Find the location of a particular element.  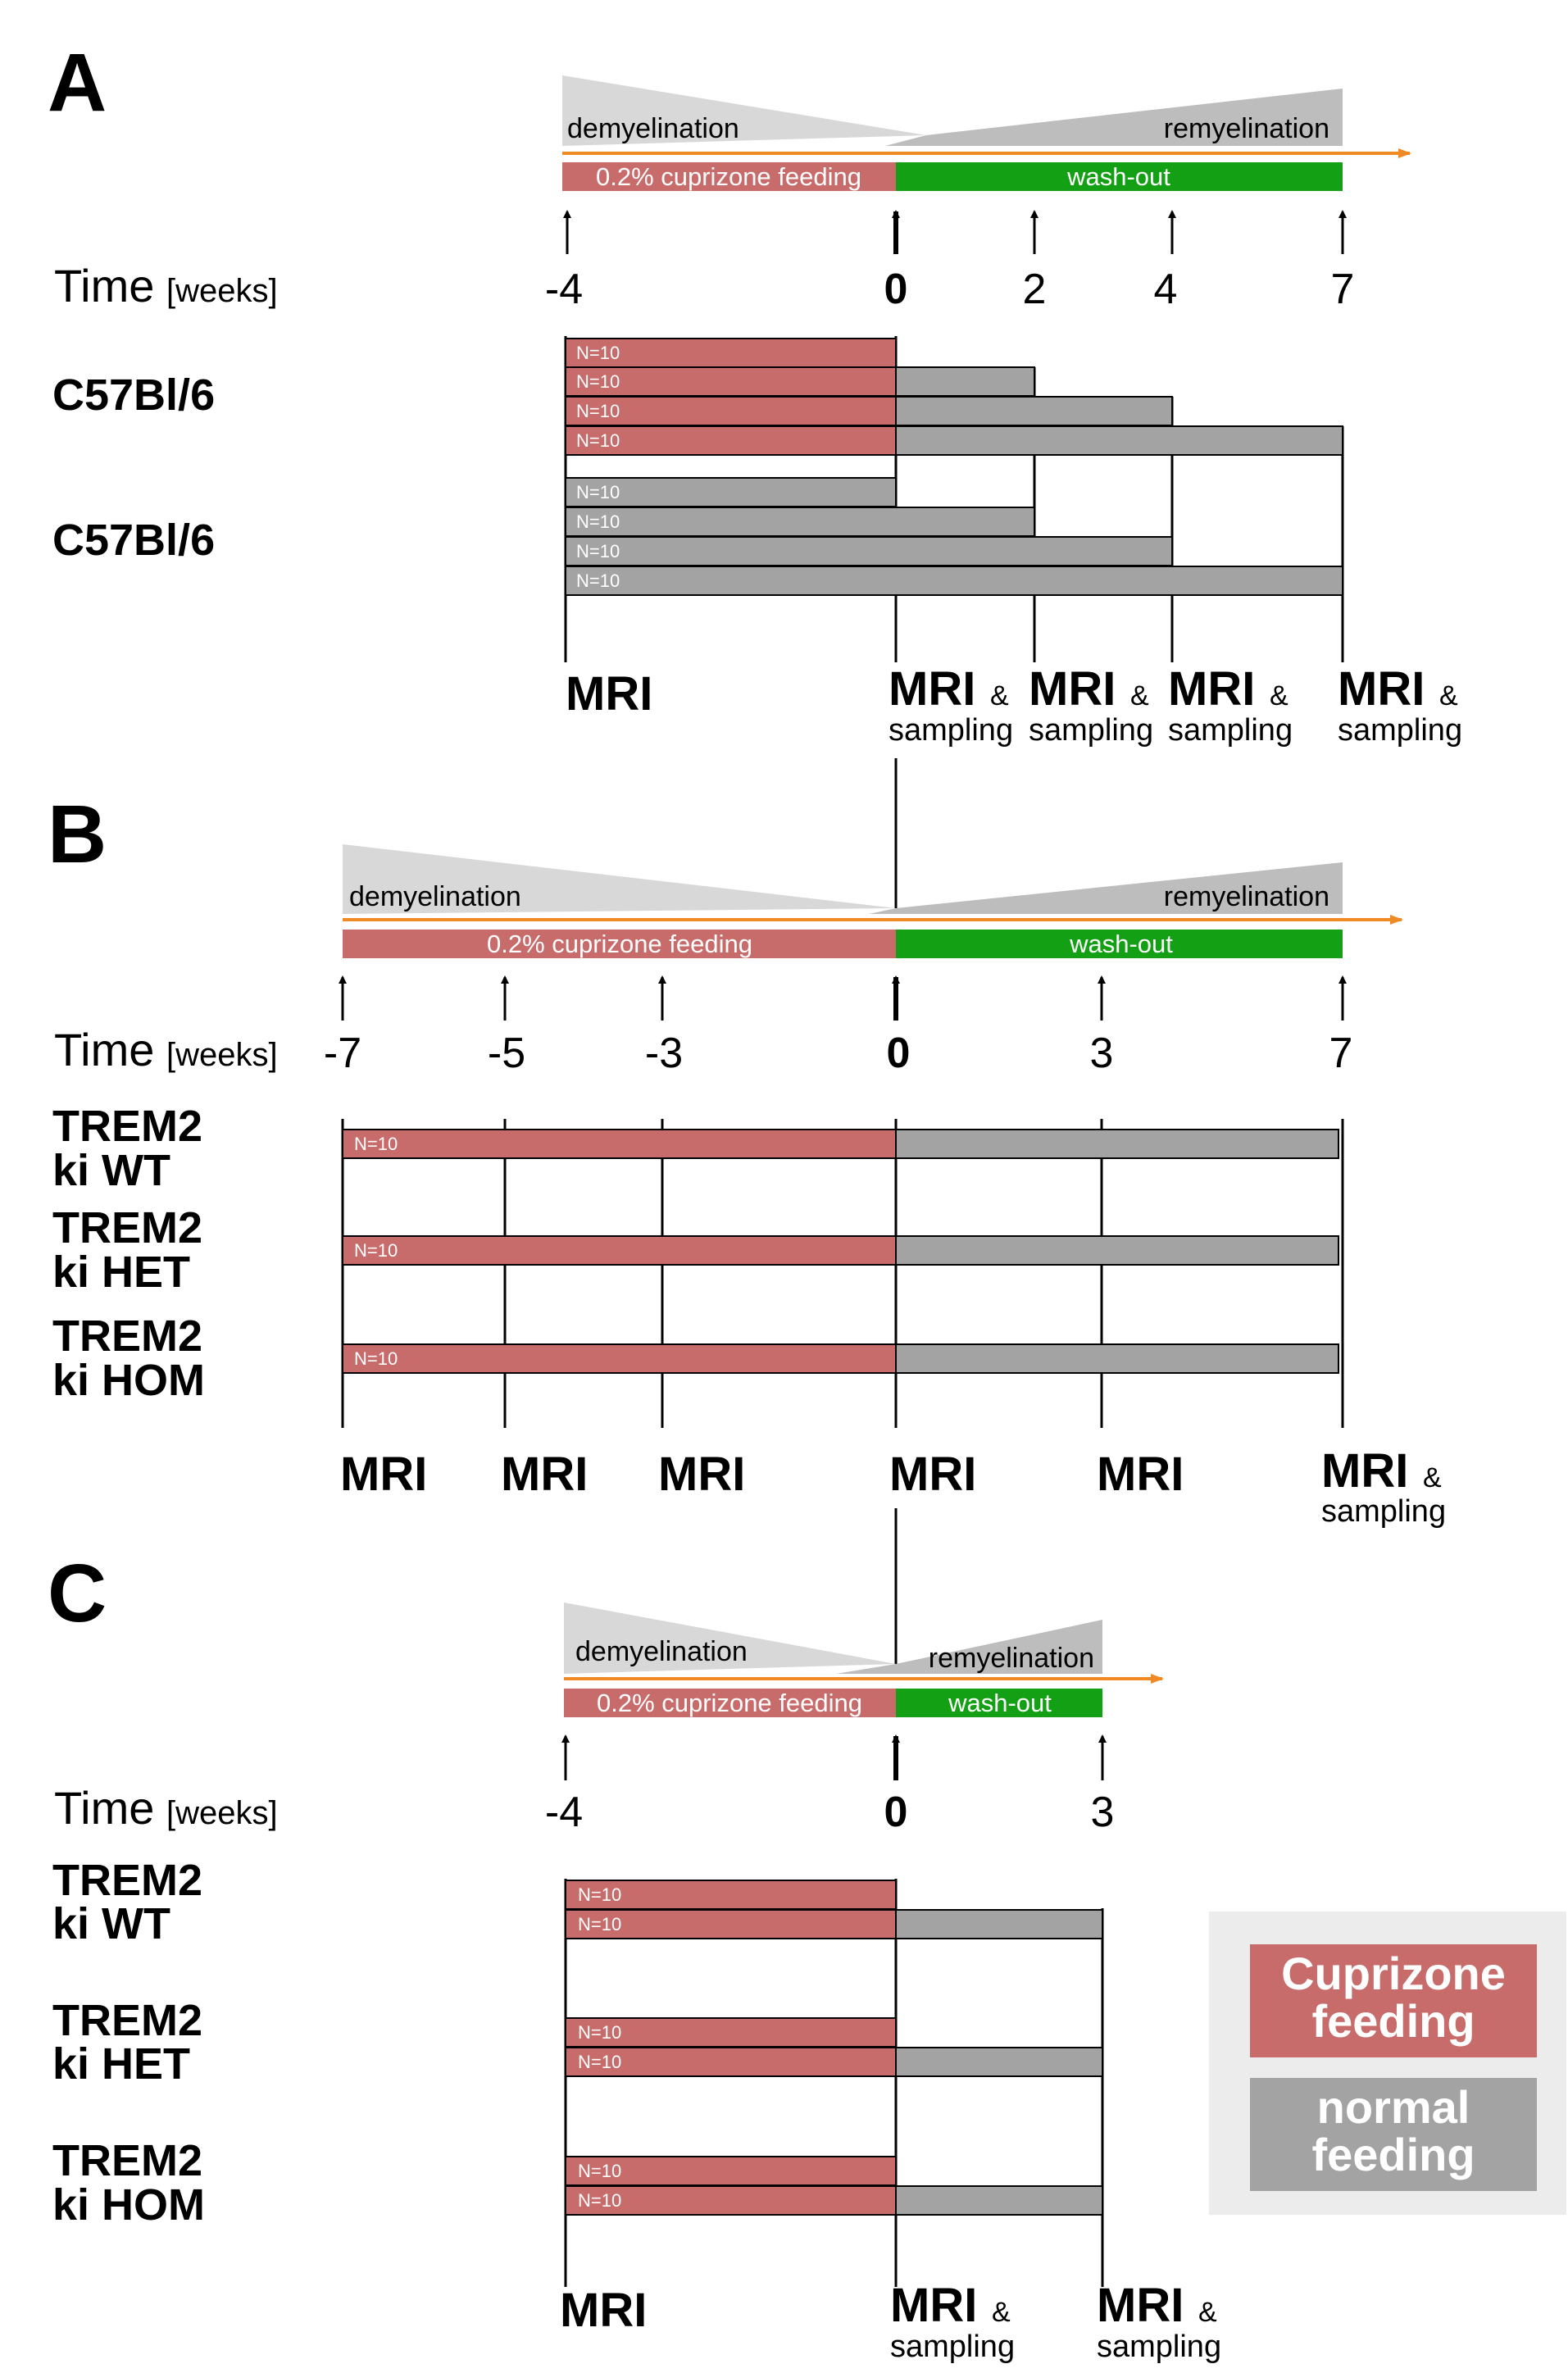

panel-b-tick-label: -7 is located at coordinates (342, 1053).